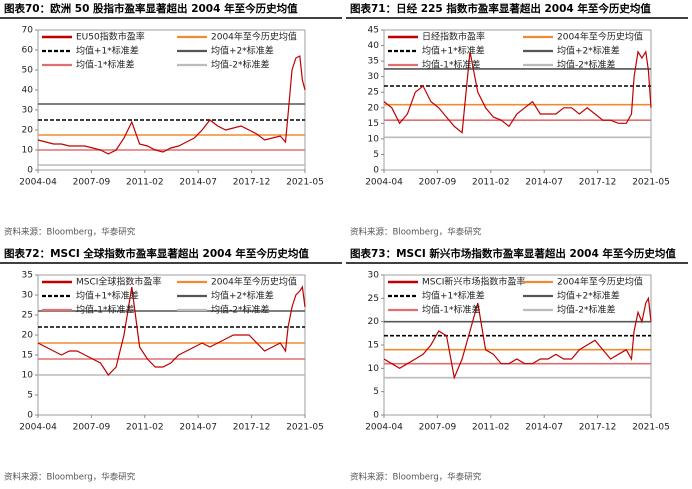  I want to click on panel-title: 图表70：欧洲 50 股指市盈率显著超出 2004 年至今历史均值, so click(151, 8).